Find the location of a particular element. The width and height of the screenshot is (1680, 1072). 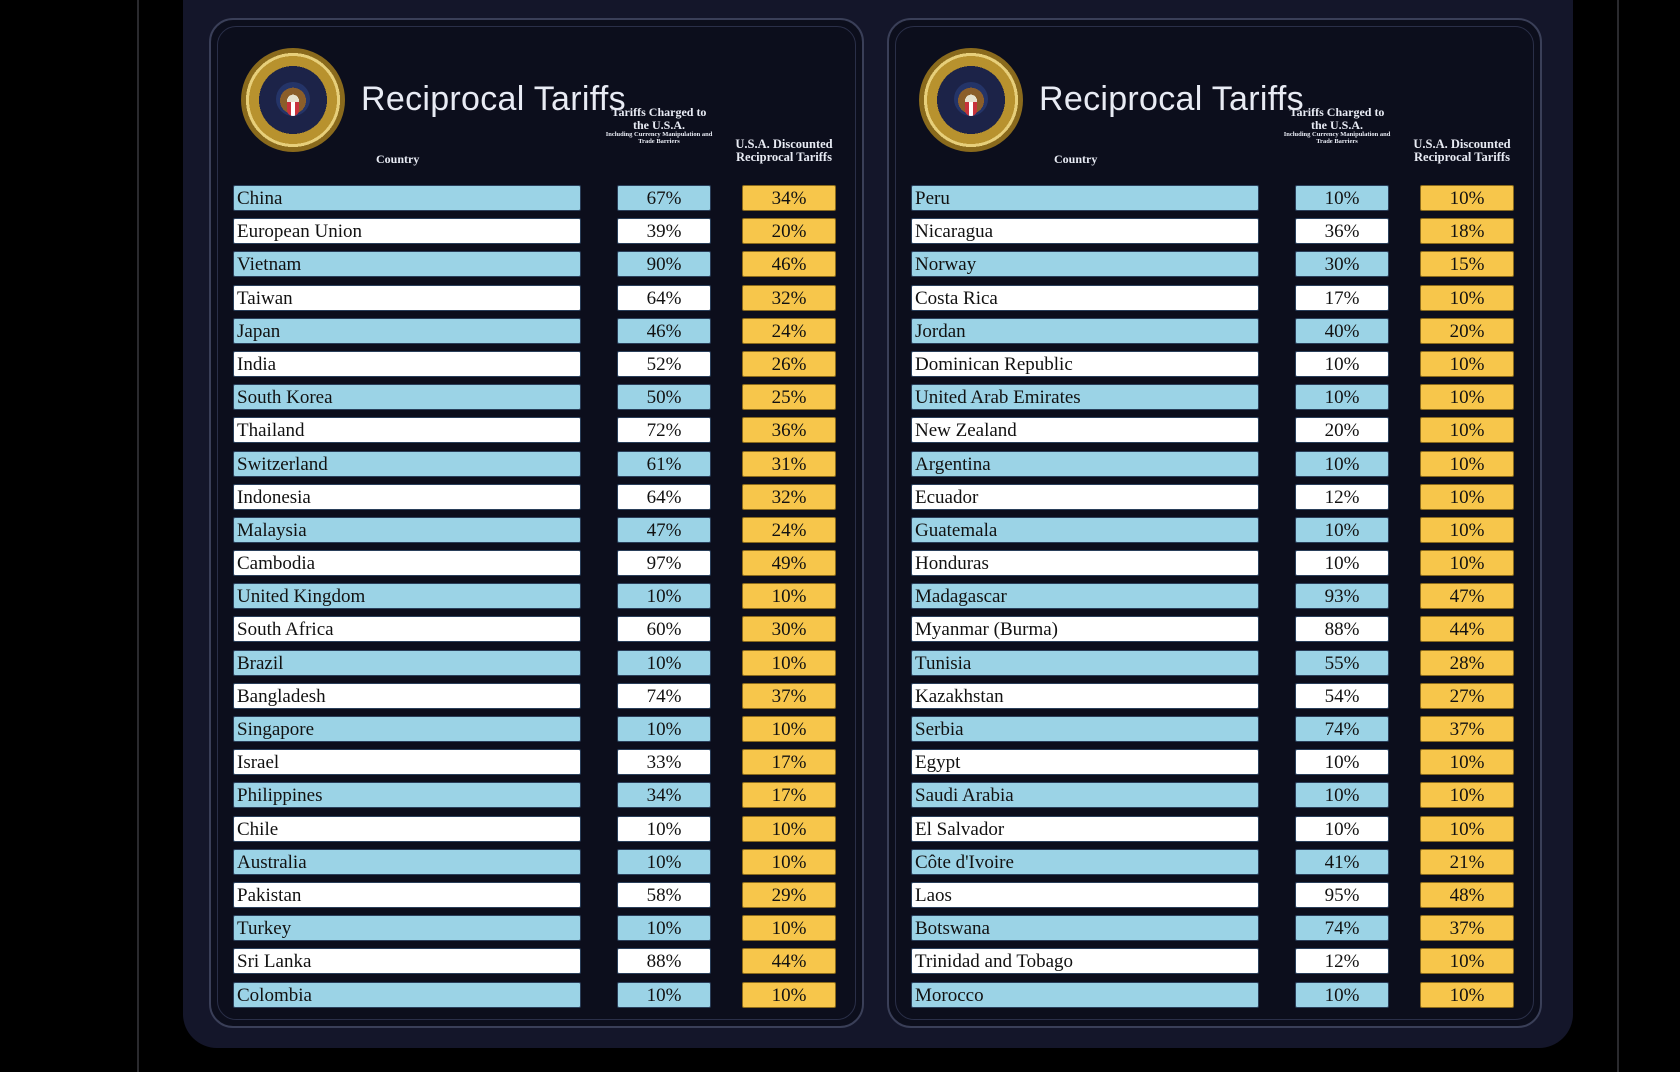

tariff-charged-cell: 40% is located at coordinates (1342, 330).